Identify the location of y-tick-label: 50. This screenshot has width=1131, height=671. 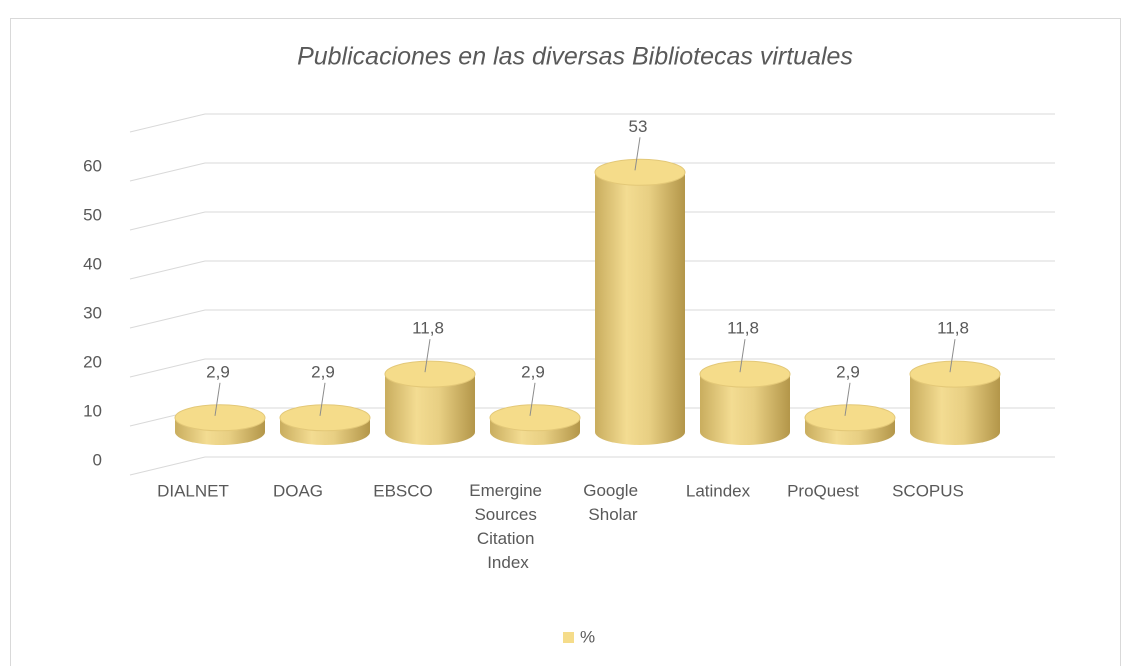
(92, 214).